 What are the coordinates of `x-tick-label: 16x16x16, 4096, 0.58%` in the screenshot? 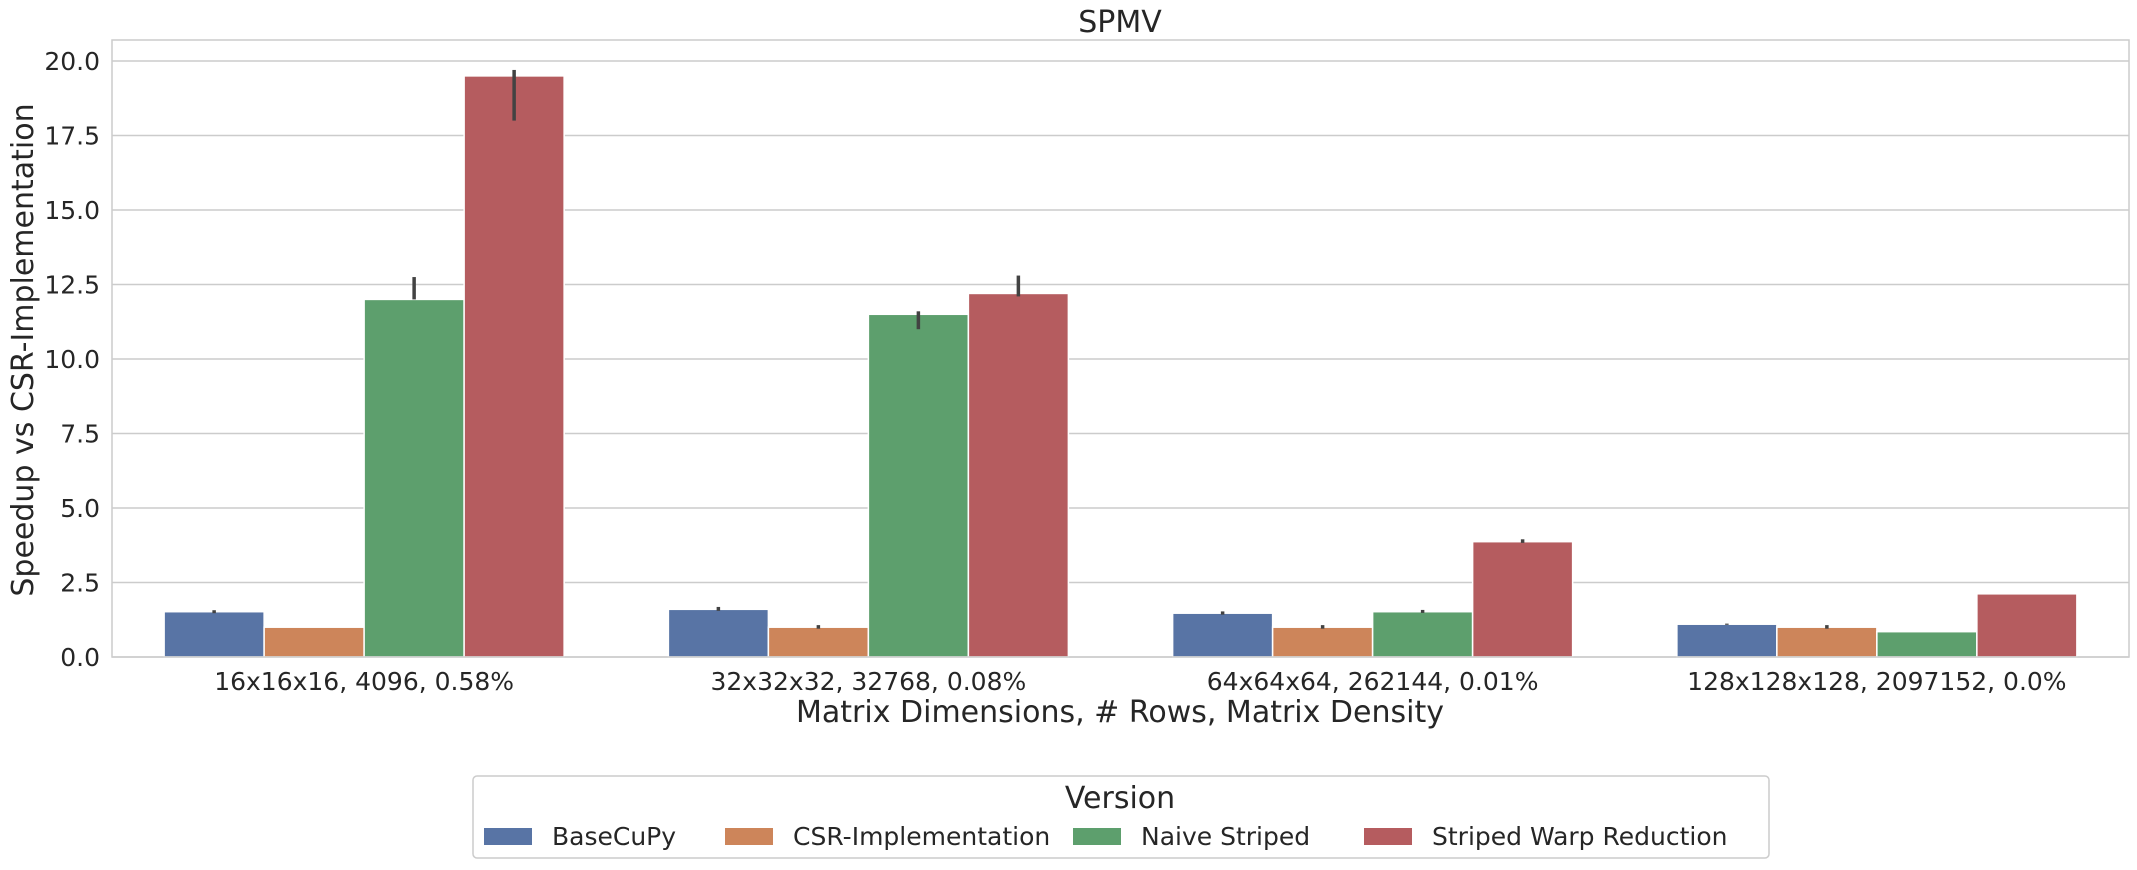 It's located at (364, 681).